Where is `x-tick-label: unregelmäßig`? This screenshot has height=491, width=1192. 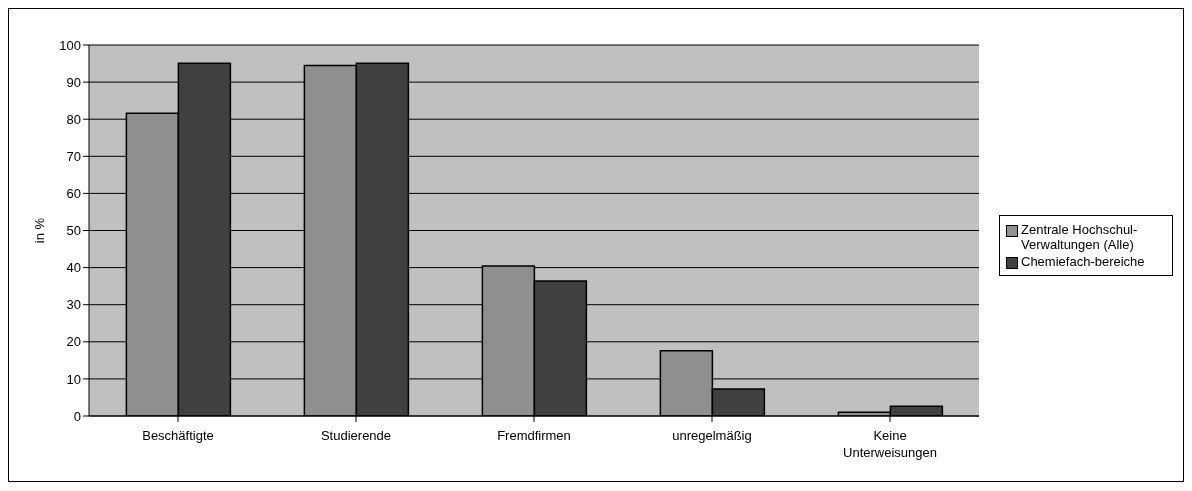 x-tick-label: unregelmäßig is located at coordinates (712, 435).